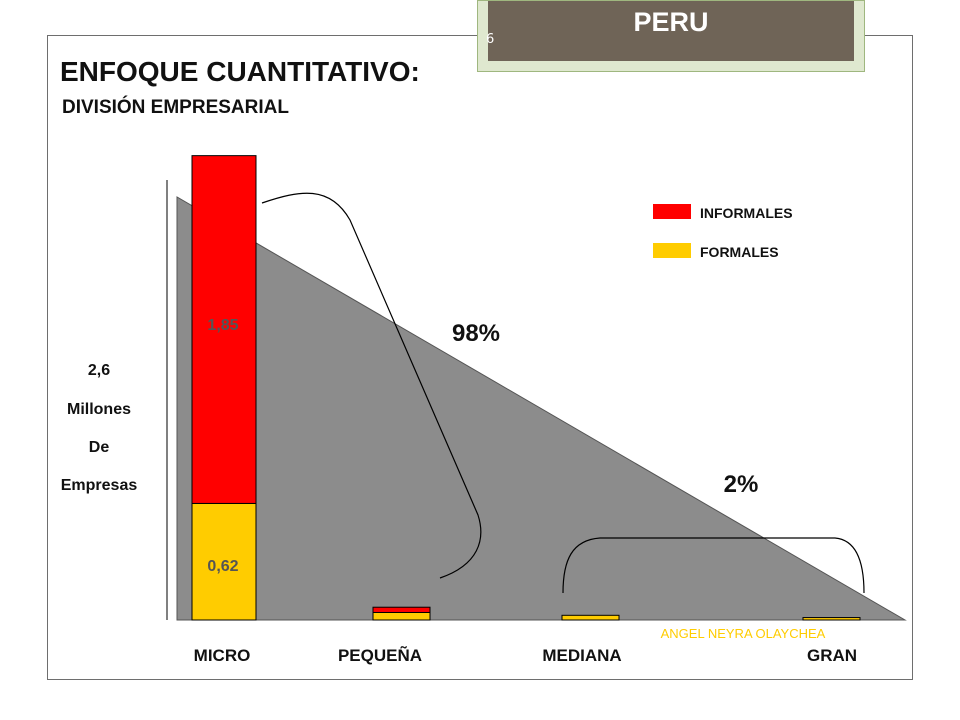 The height and width of the screenshot is (720, 960). Describe the element at coordinates (476, 333) in the screenshot. I see `annotation-98: 98%` at that location.